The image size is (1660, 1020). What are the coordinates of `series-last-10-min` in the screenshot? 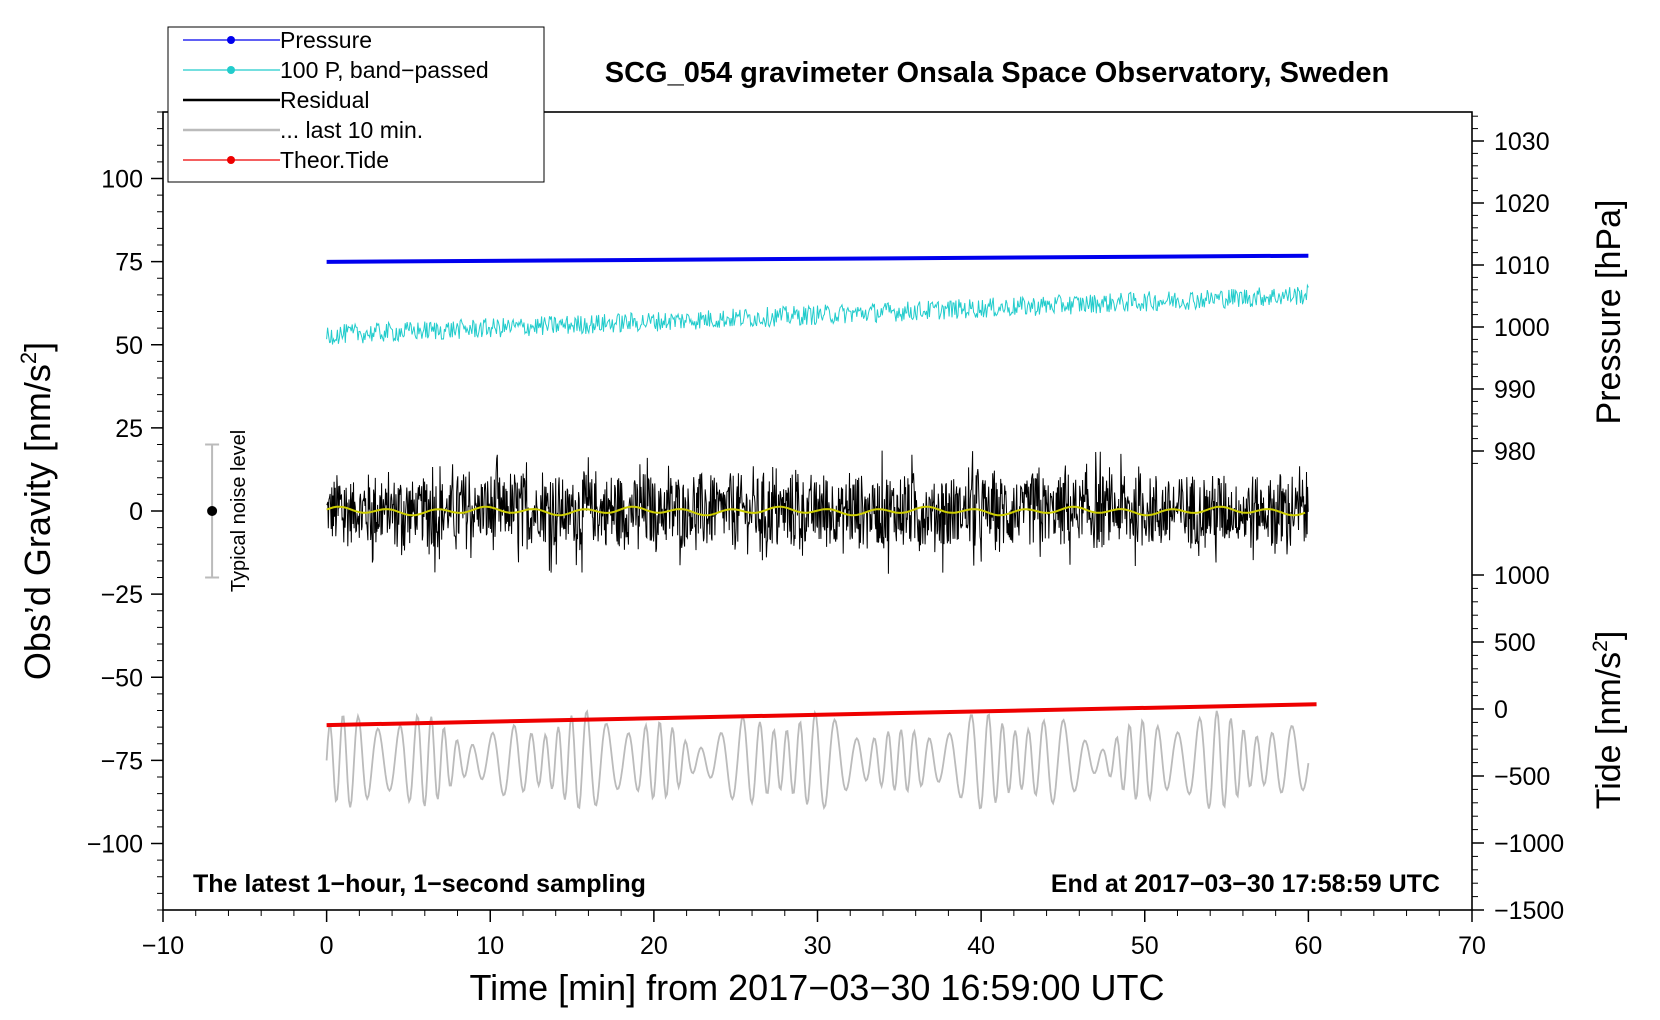 It's located at (817, 760).